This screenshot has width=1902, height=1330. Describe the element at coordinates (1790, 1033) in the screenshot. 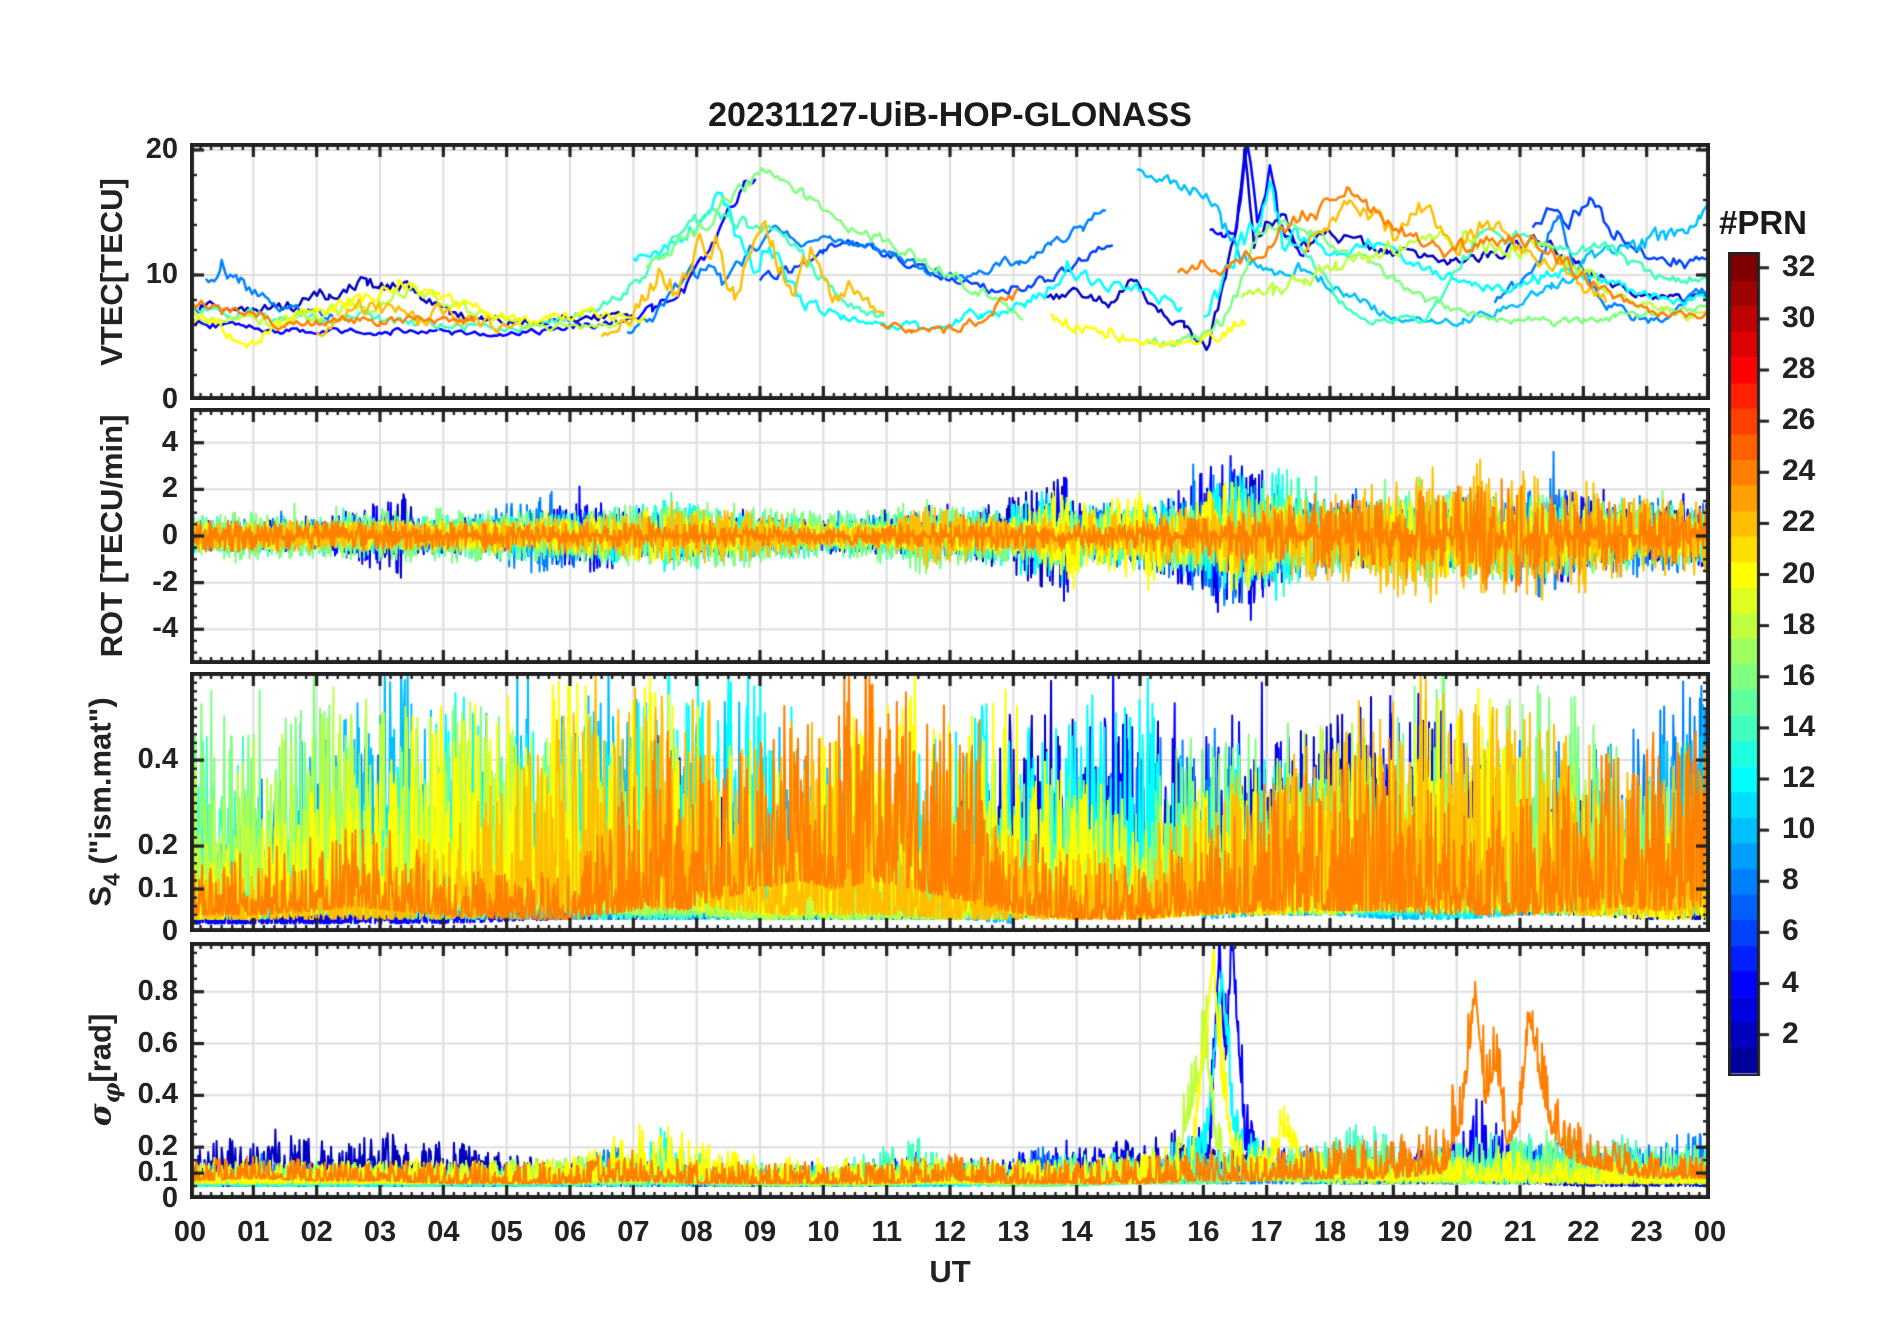

I see `colorbar-tick-label-2: 2` at that location.